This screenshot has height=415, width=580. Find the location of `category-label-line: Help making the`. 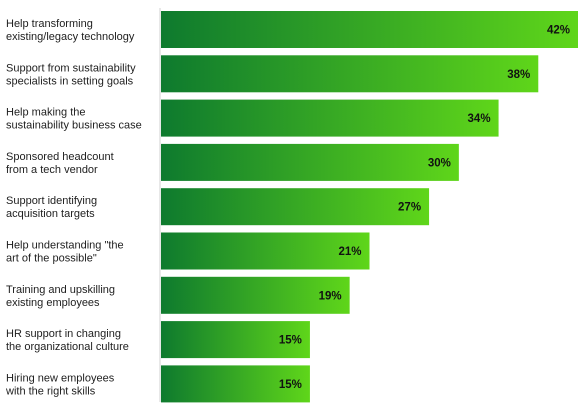

category-label-line: Help making the is located at coordinates (46, 113).